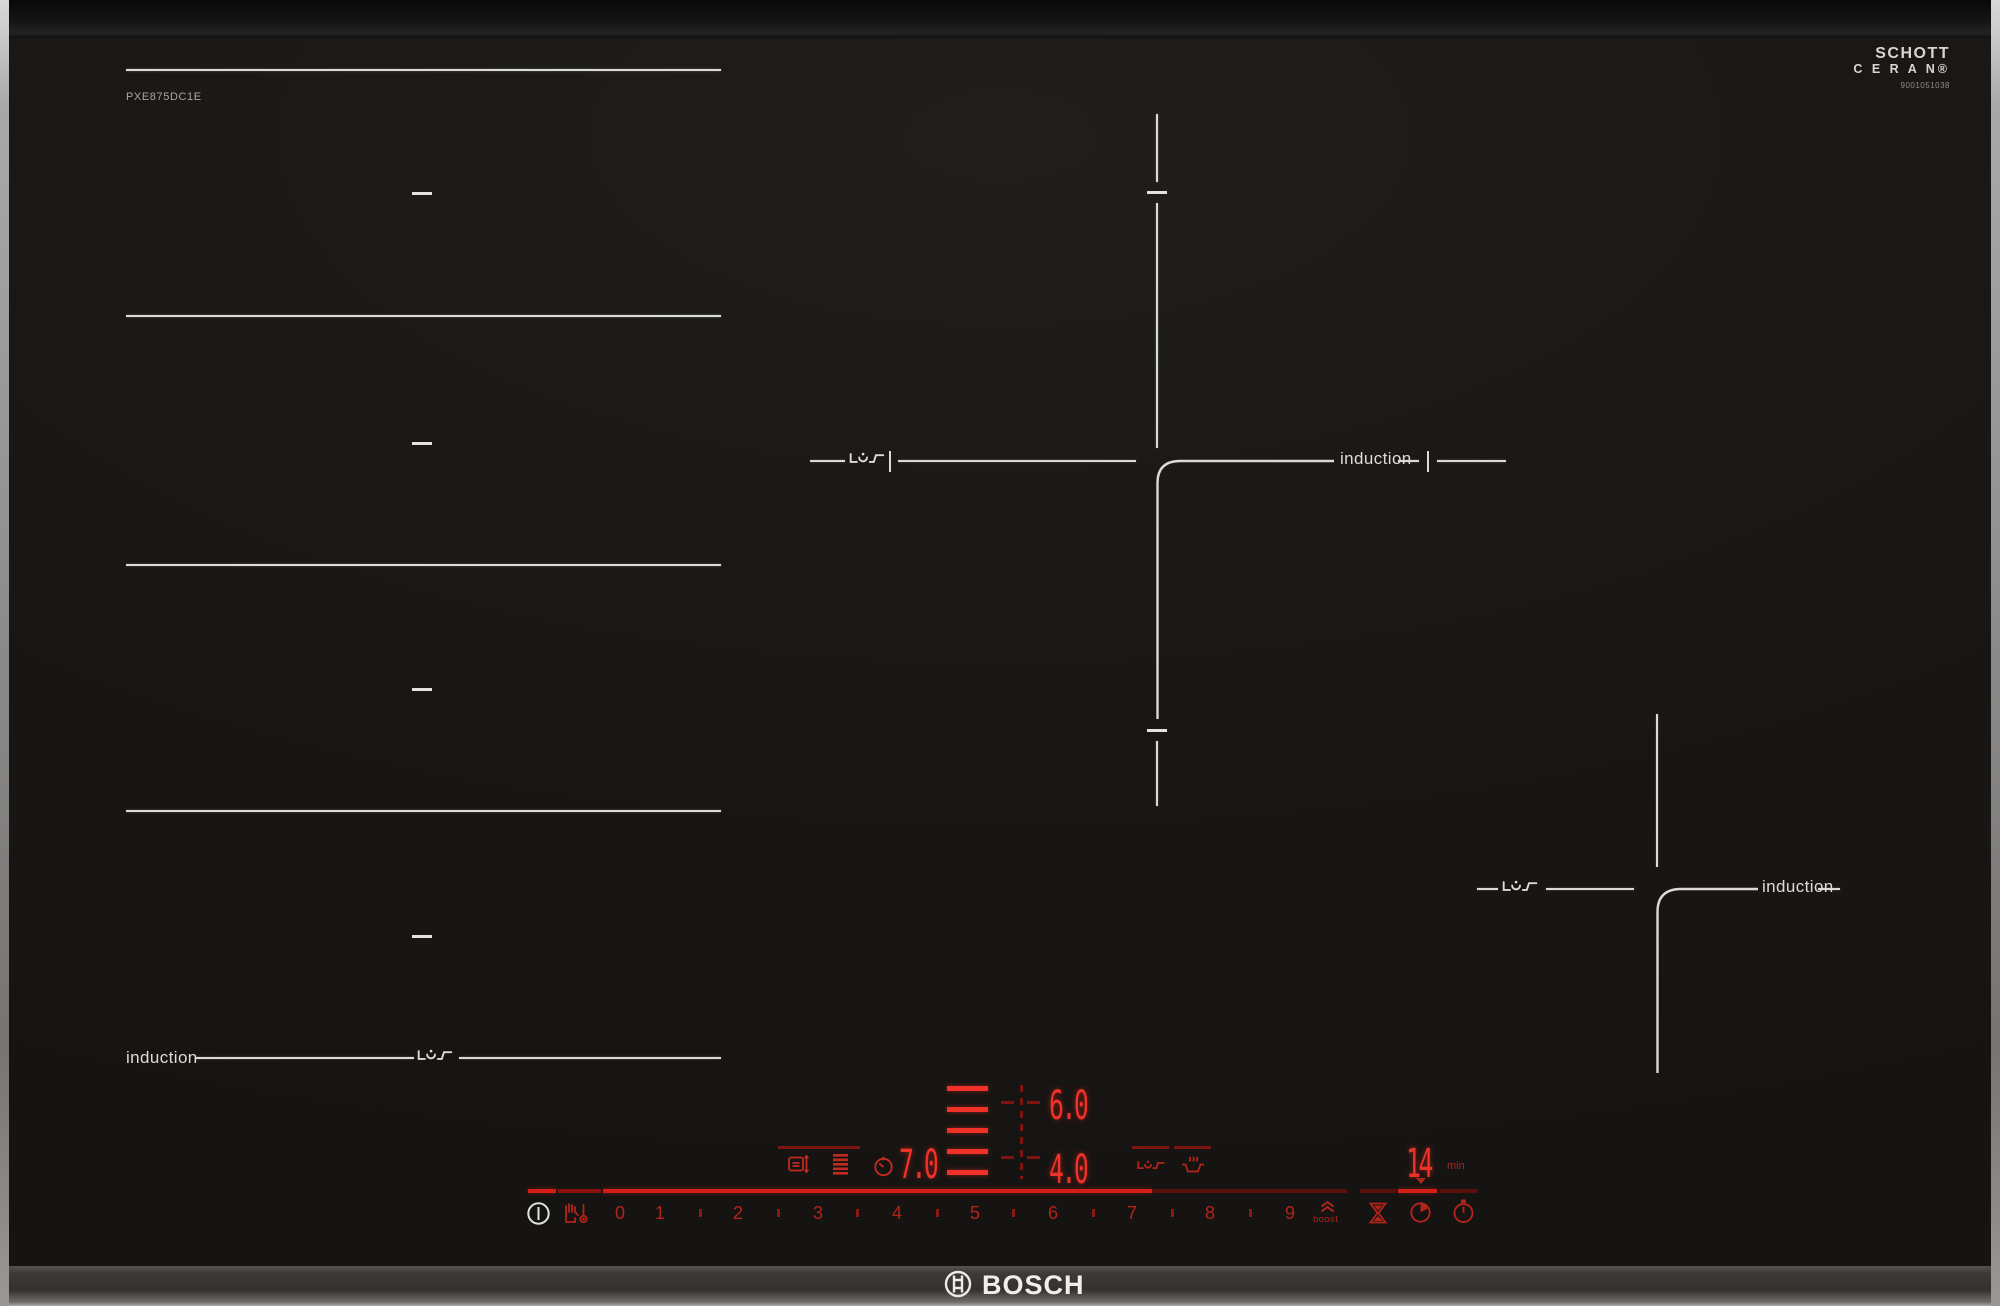 Image resolution: width=2000 pixels, height=1306 pixels. Describe the element at coordinates (1463, 1212) in the screenshot. I see `stopwatch-icon` at that location.